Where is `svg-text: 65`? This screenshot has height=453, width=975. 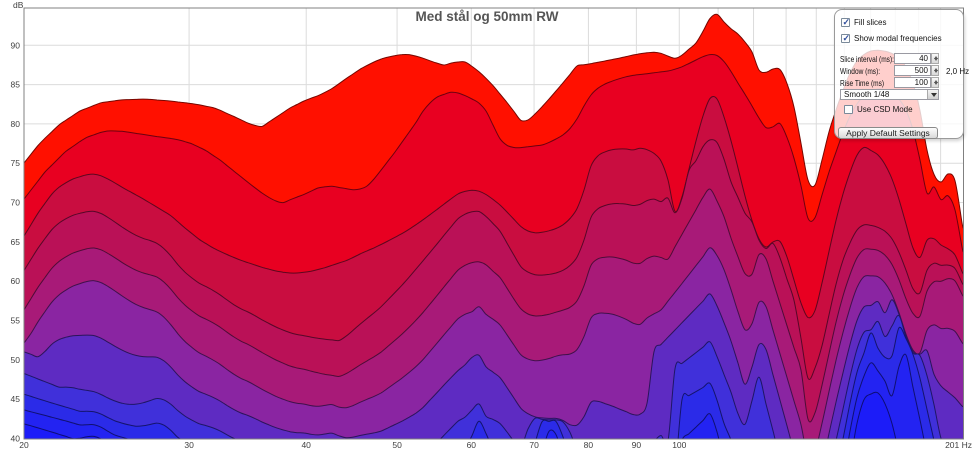
svg-text: 65 is located at coordinates (16, 242).